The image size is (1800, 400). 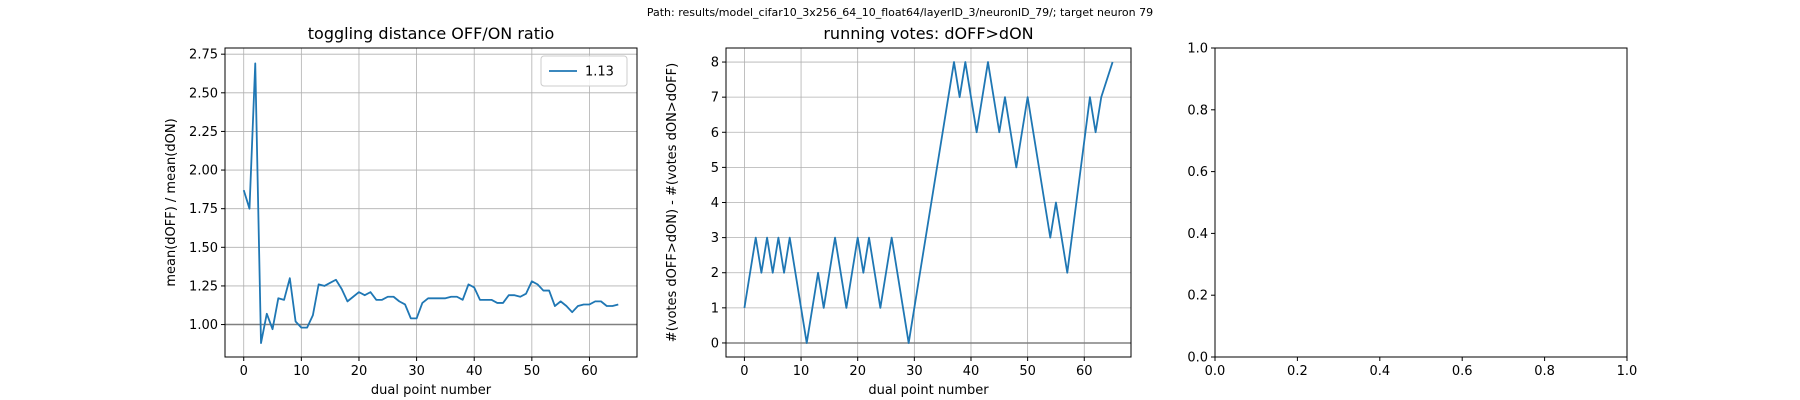 What do you see at coordinates (715, 203) in the screenshot?
I see `chart2-ytick-label: 4` at bounding box center [715, 203].